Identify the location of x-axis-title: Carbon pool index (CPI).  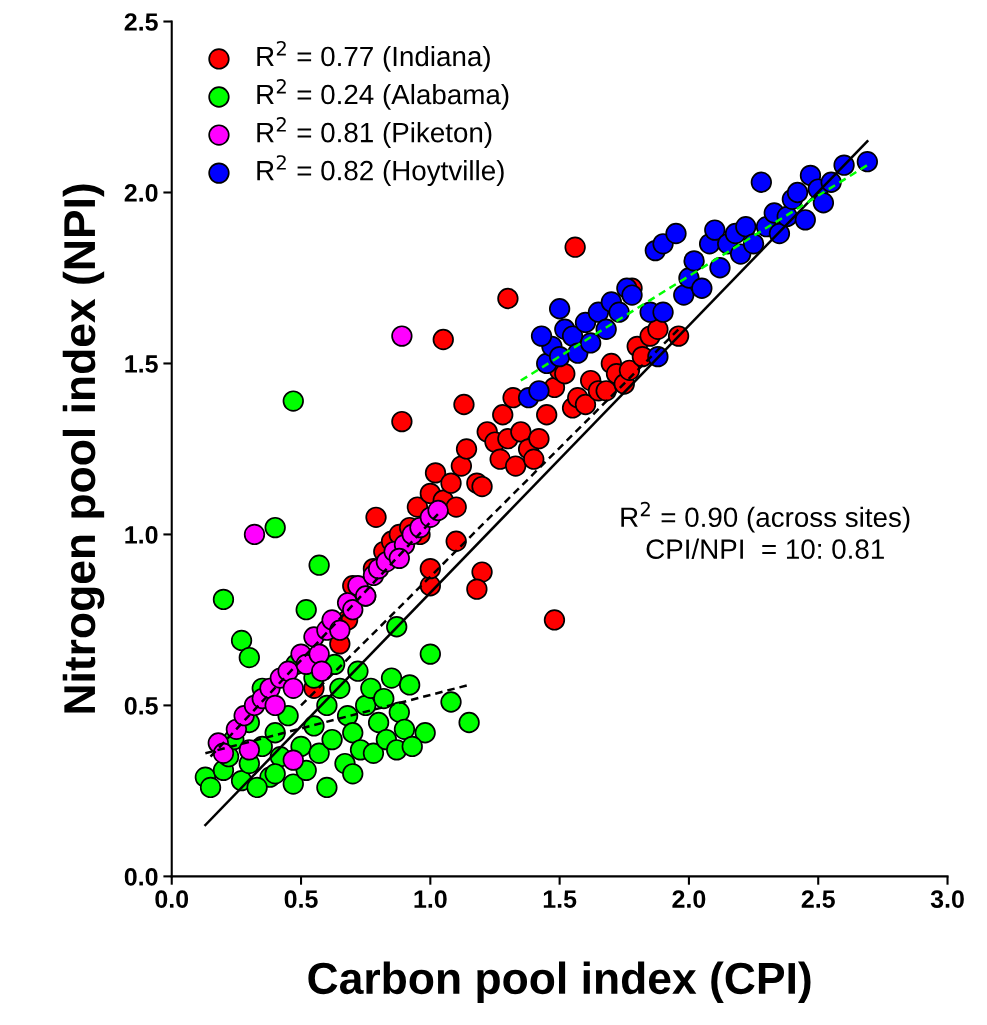
(559, 982).